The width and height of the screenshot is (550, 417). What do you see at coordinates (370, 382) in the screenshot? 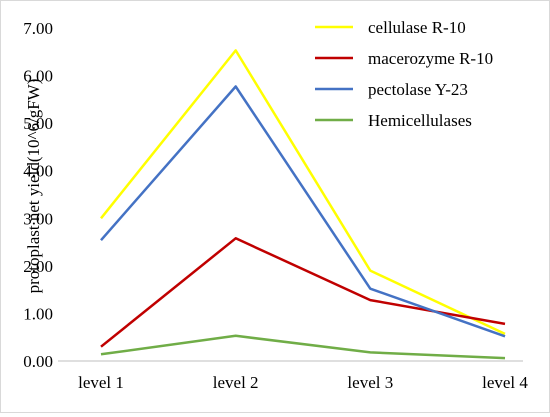
I see `x-tick-label: level 3` at bounding box center [370, 382].